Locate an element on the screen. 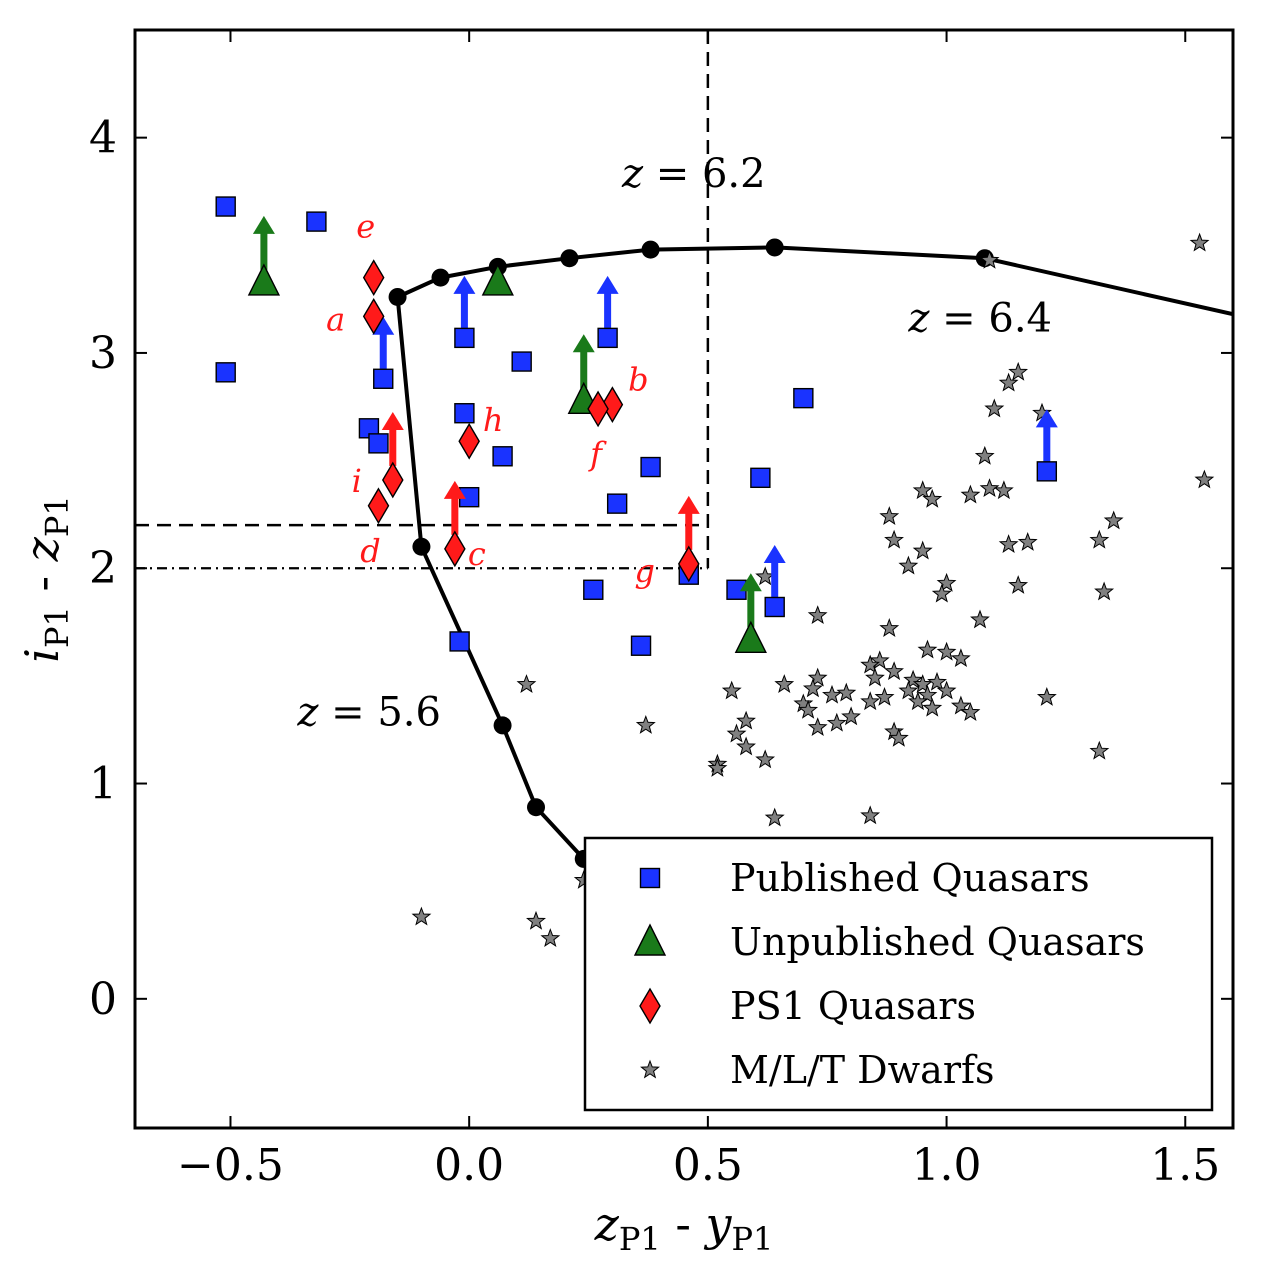 Image resolution: width=1278 pixels, height=1270 pixels. legend-box is located at coordinates (898, 974).